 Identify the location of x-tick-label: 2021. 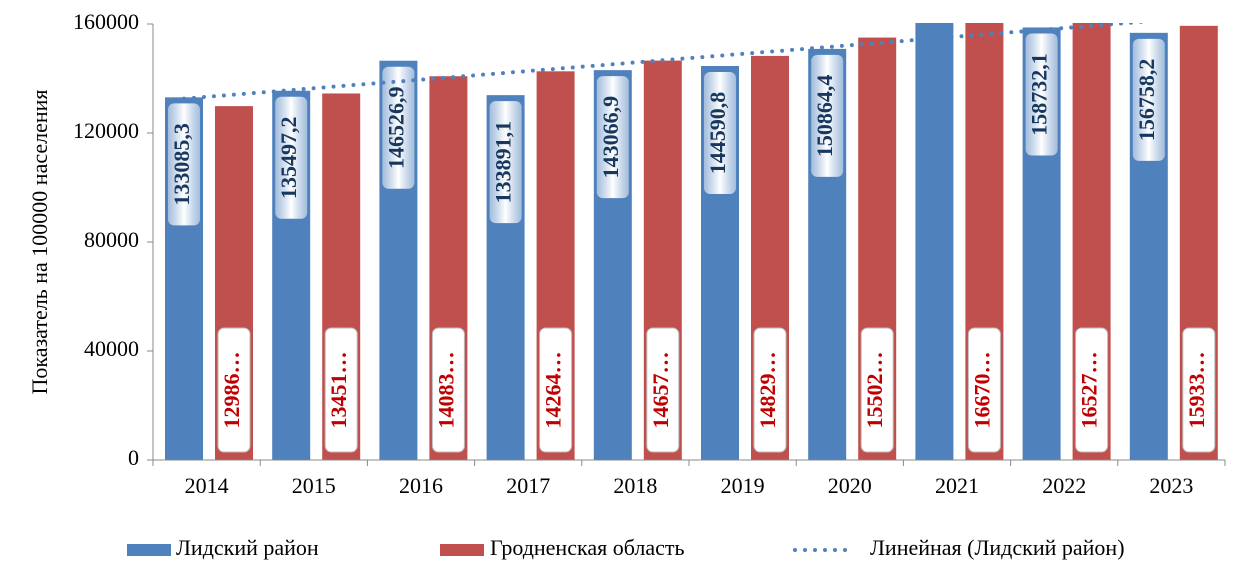
(957, 485).